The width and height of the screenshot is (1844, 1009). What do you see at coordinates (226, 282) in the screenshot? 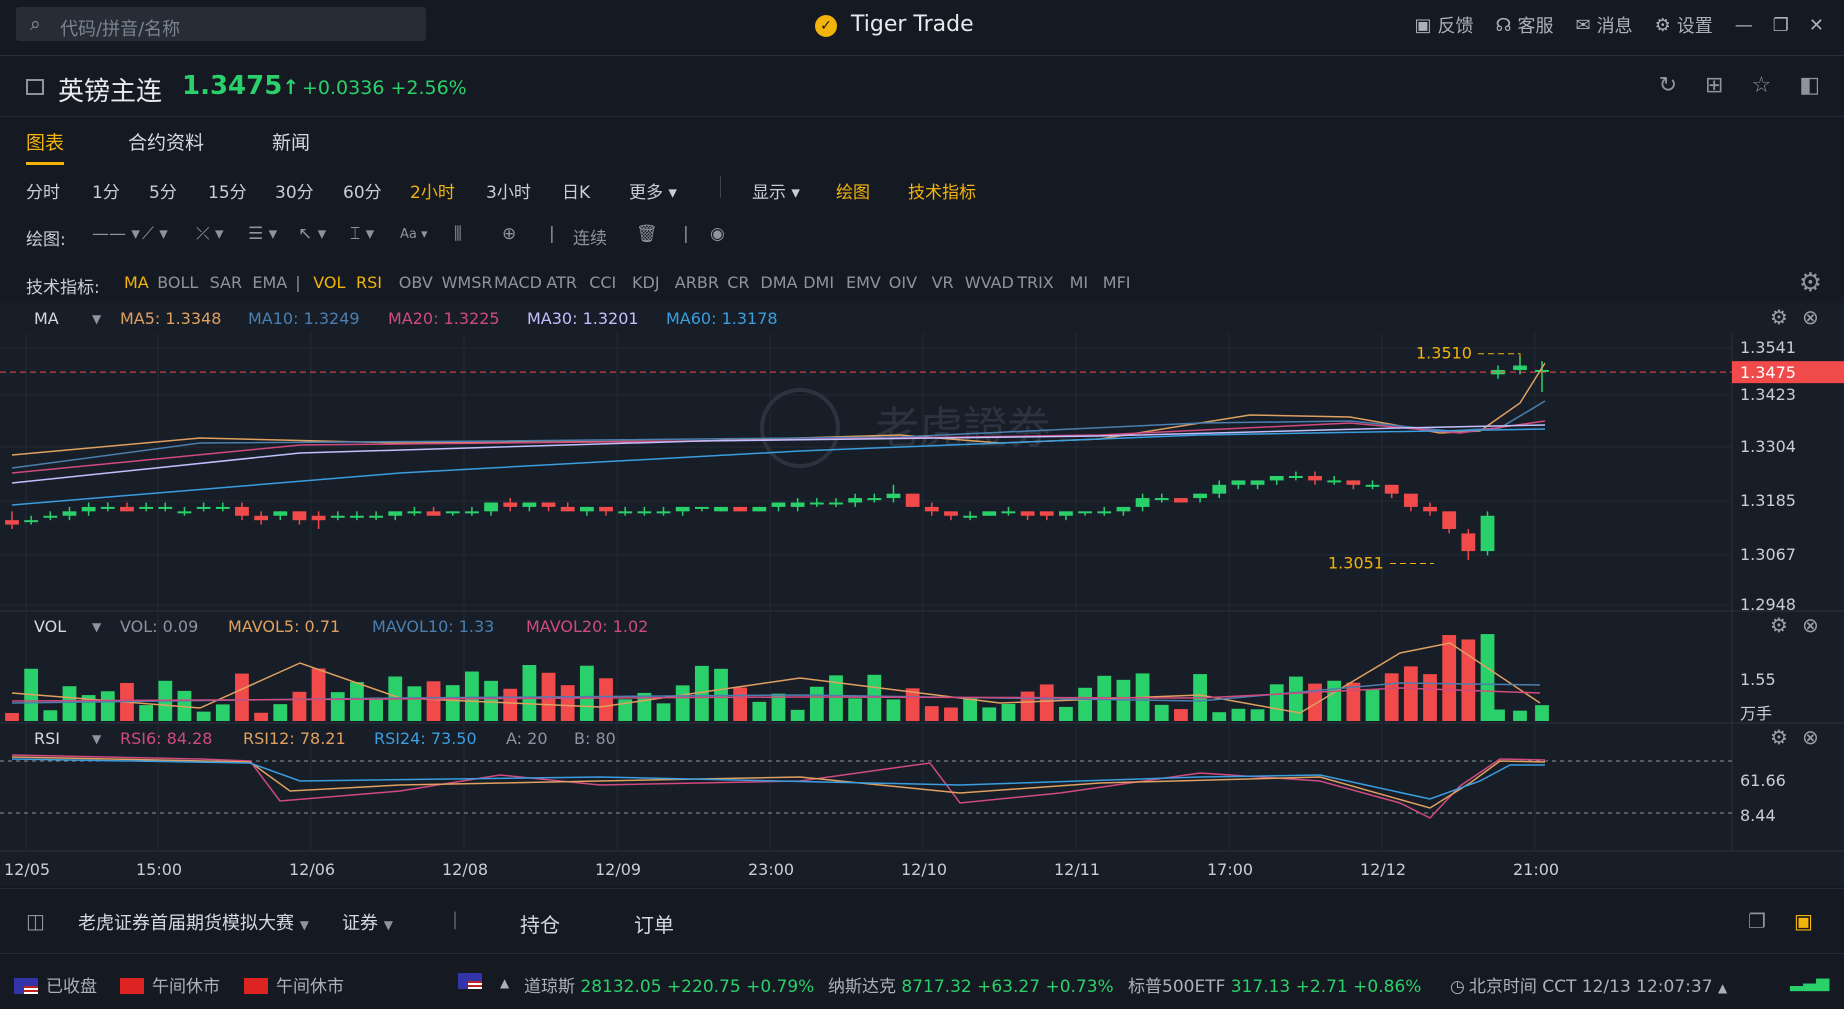
I see `indicator-sar: SAR` at bounding box center [226, 282].